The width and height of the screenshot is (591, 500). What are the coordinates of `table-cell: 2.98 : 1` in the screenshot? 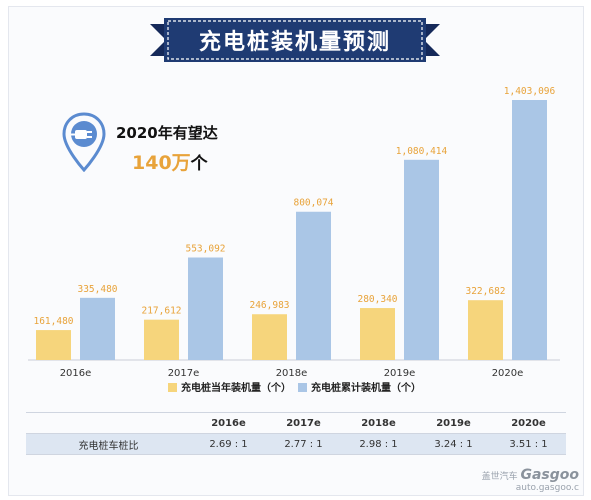 It's located at (378, 444).